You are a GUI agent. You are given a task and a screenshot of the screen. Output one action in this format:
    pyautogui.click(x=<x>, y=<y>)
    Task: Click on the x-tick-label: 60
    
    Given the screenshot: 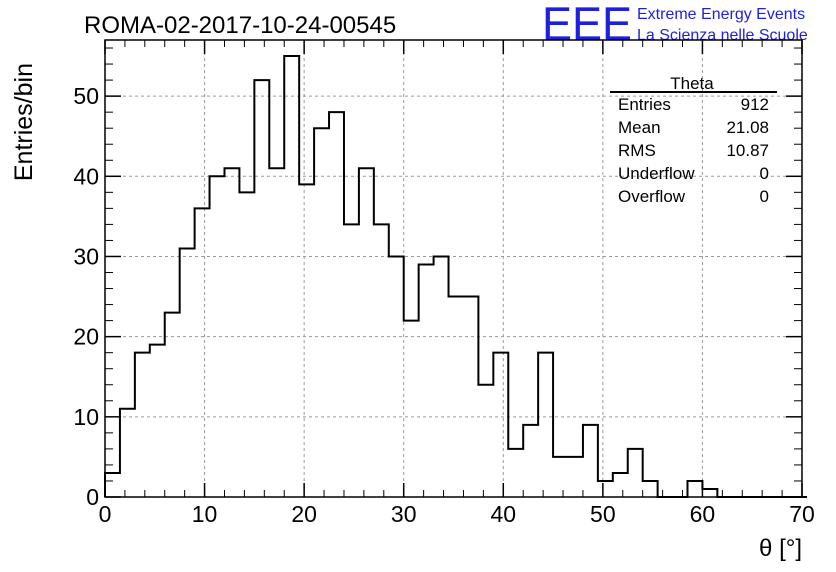 What is the action you would take?
    pyautogui.click(x=703, y=514)
    